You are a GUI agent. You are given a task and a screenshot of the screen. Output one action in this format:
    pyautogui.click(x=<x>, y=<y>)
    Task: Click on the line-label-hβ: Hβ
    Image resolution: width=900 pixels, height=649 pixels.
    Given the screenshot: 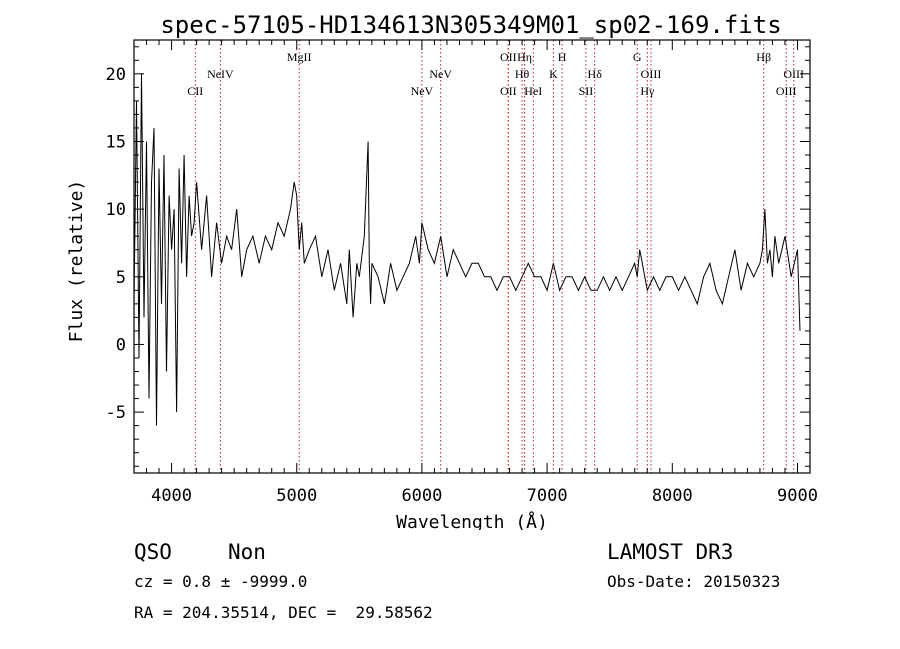 What is the action you would take?
    pyautogui.click(x=763, y=57)
    